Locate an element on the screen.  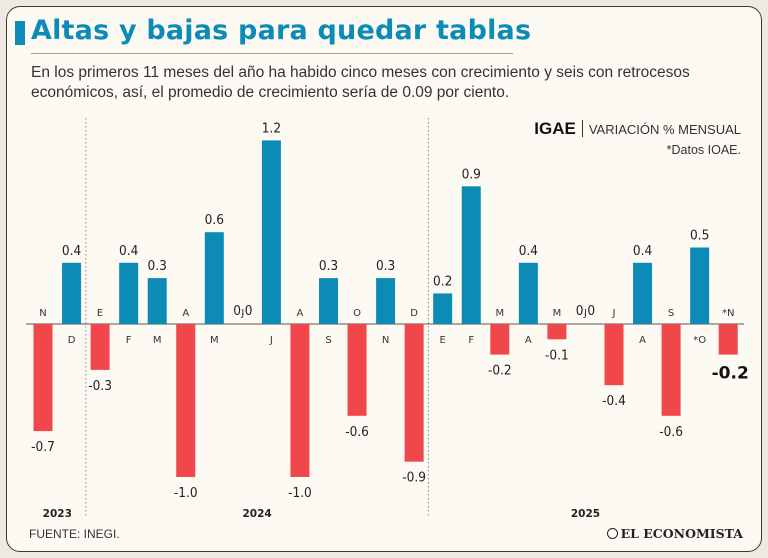
data-label: 0.9 is located at coordinates (471, 174).